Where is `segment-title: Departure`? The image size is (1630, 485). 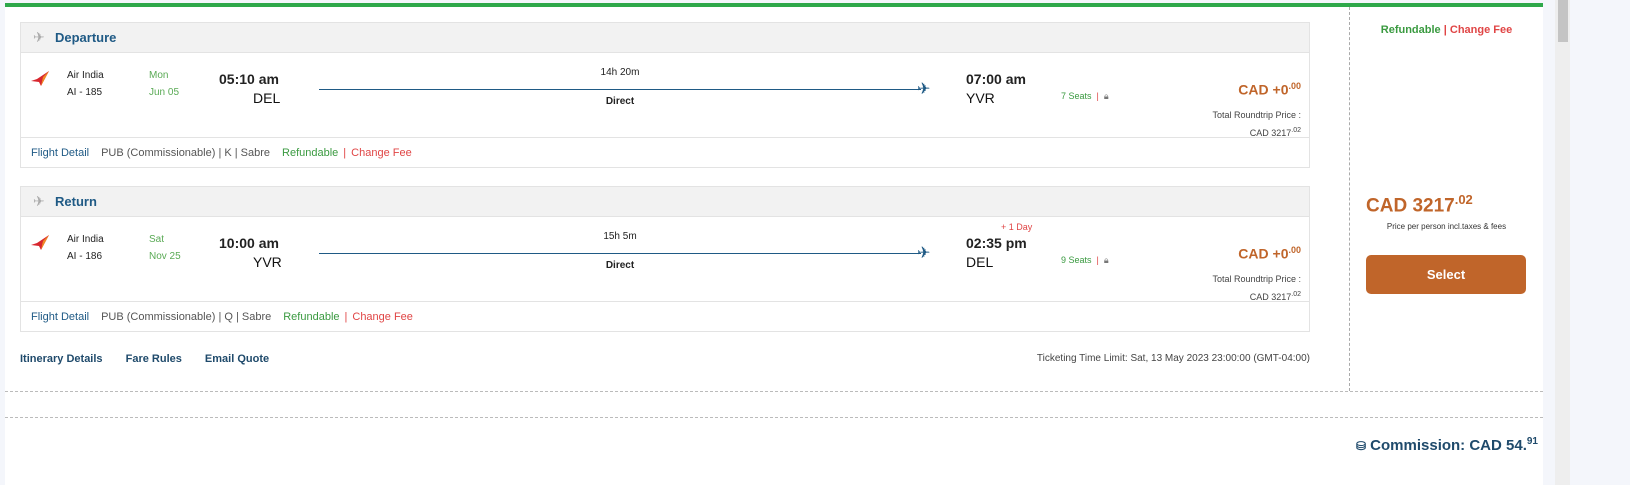
segment-title: Departure is located at coordinates (86, 37).